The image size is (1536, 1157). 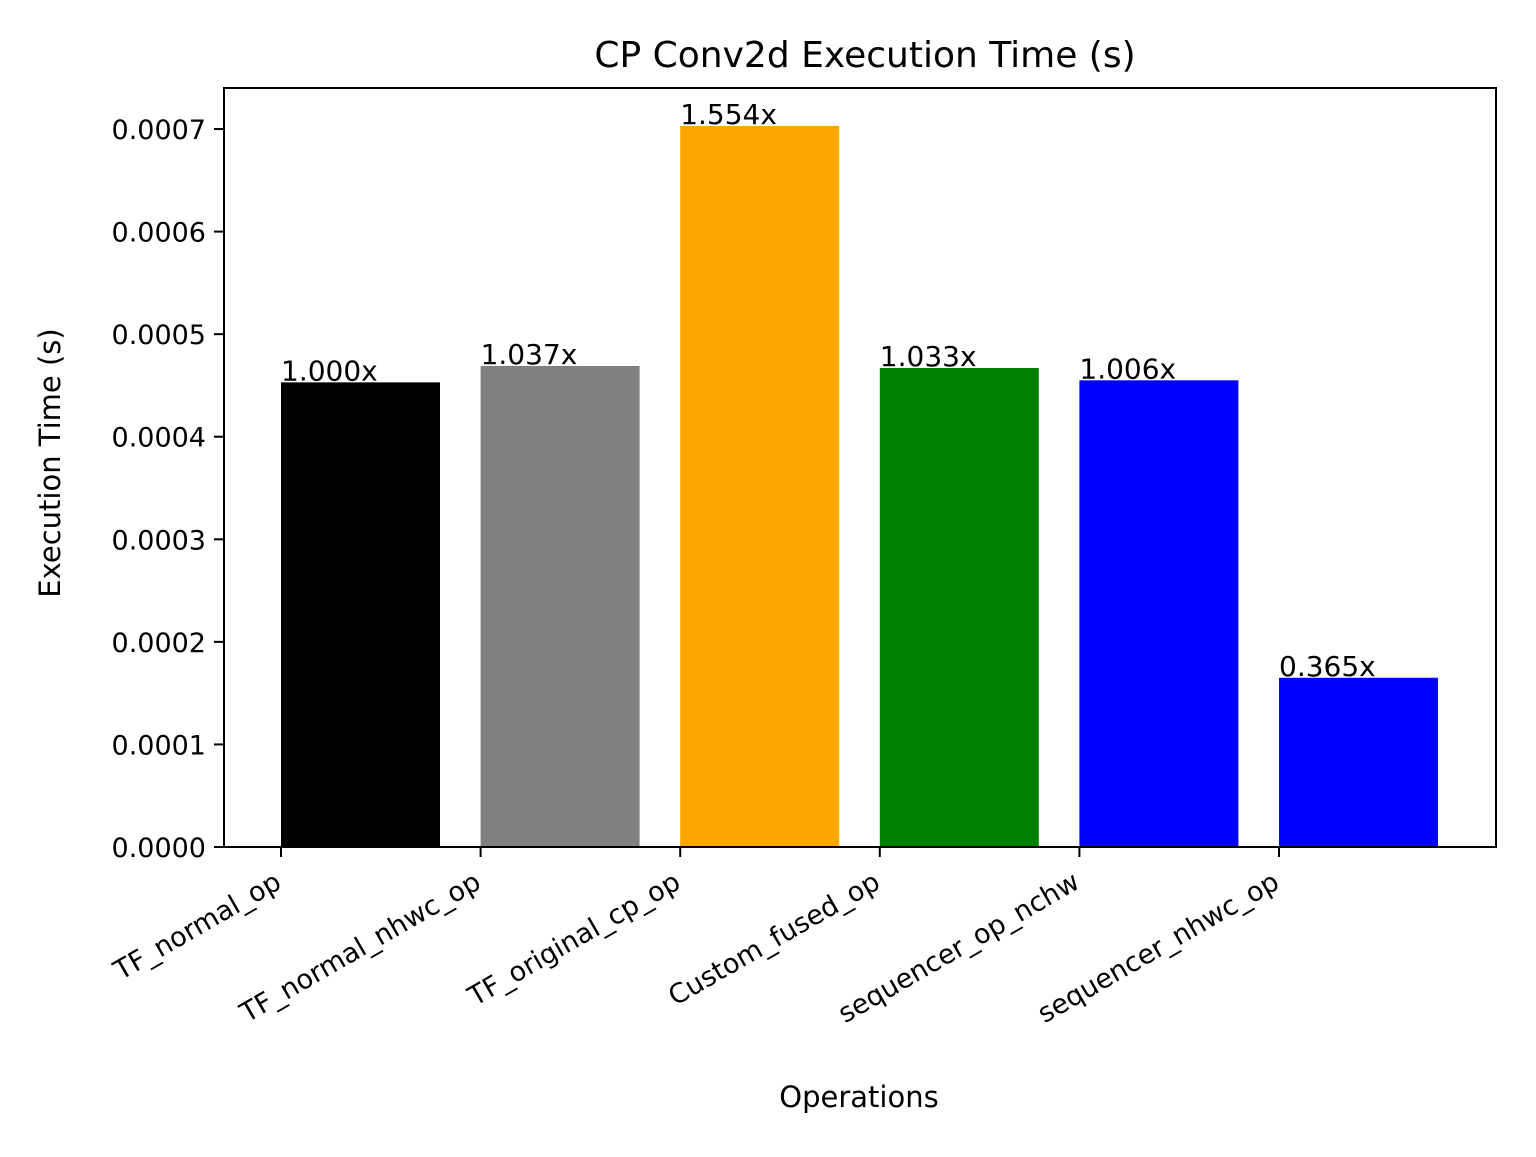 I want to click on bar-data-label: 0.365x, so click(x=1327, y=666).